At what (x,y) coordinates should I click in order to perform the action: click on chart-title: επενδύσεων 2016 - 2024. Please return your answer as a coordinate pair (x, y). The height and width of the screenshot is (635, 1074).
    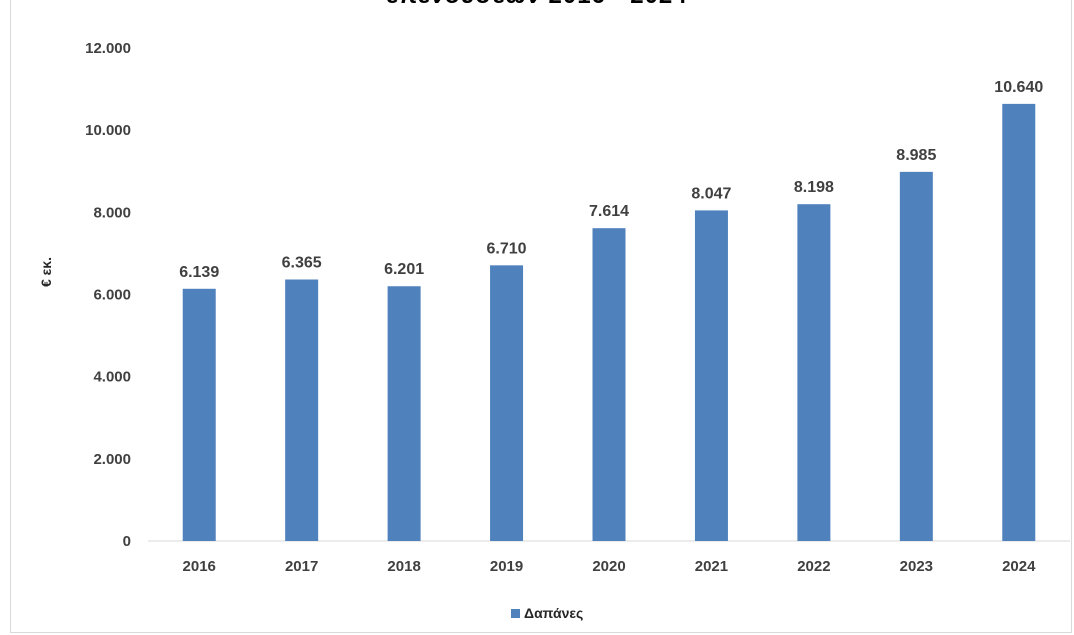
    Looking at the image, I should click on (537, 5).